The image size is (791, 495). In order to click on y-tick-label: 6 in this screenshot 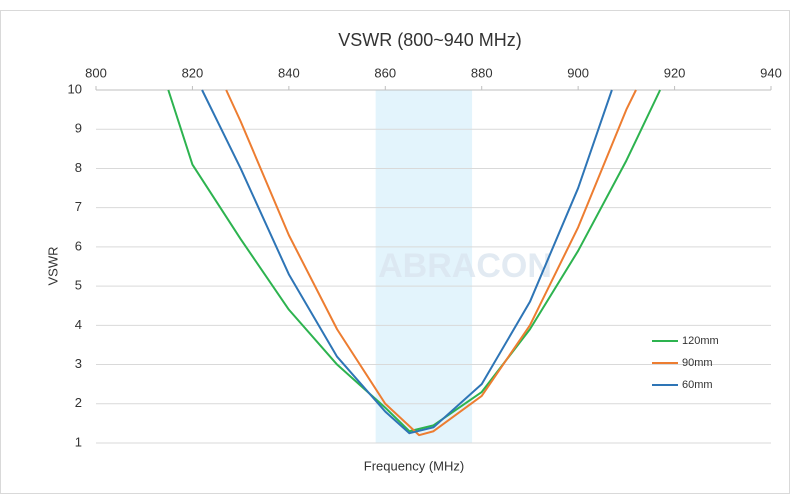, I will do `click(78, 245)`.